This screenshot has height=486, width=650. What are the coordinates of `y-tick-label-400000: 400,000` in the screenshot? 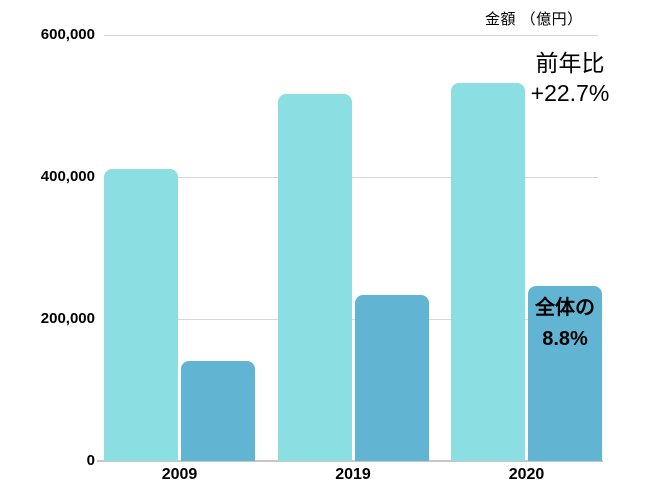 It's located at (67, 176).